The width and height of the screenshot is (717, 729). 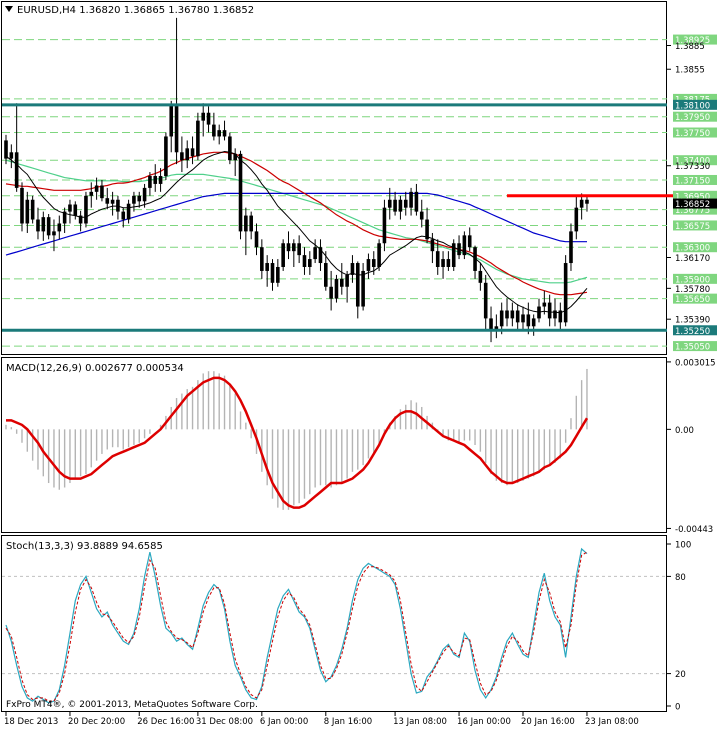 I want to click on major-level-box, so click(x=695, y=330).